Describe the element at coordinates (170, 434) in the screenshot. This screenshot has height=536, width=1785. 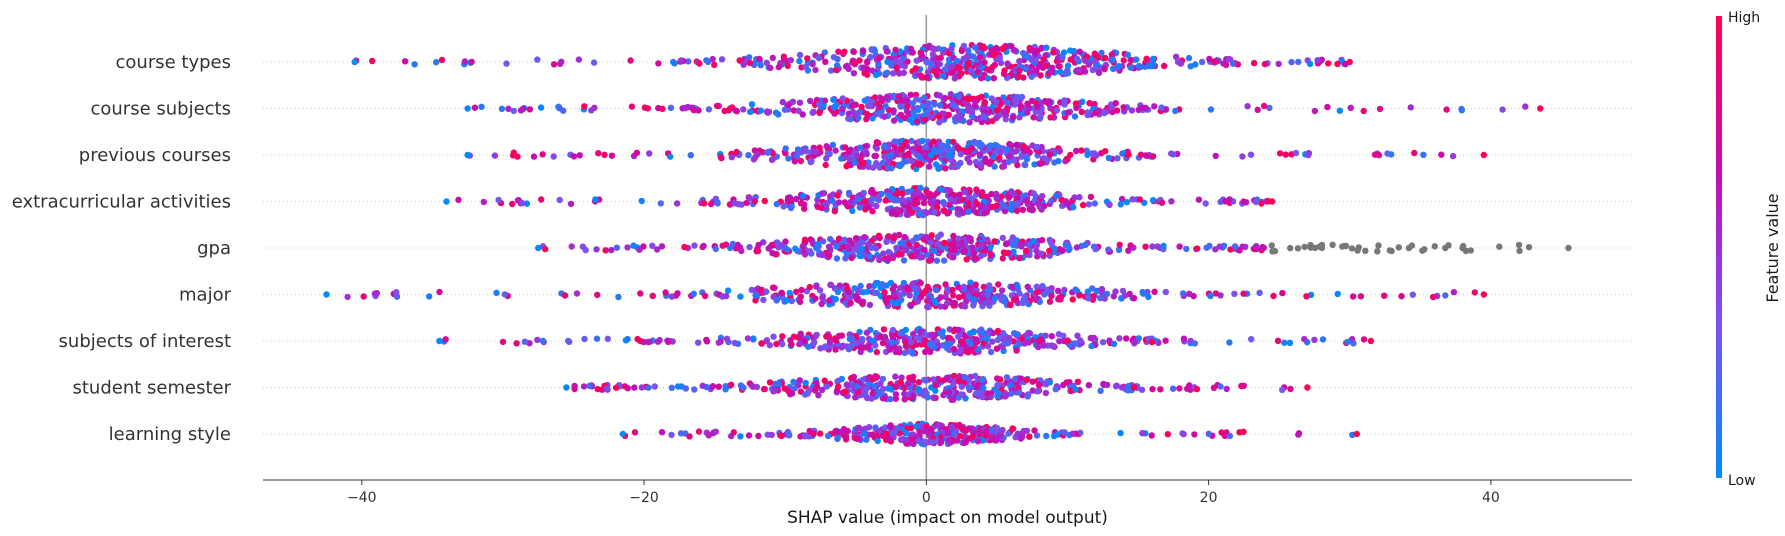
I see `feature-label: learning style` at that location.